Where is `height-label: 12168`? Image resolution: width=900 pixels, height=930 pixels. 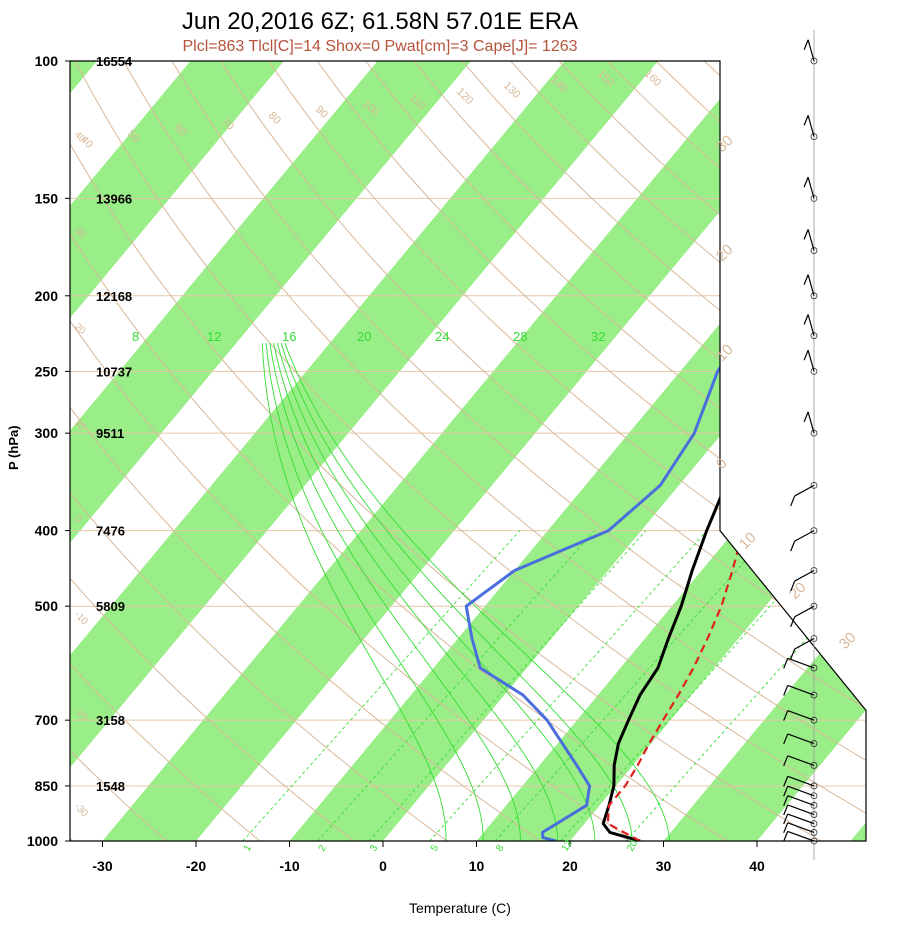
height-label: 12168 is located at coordinates (114, 296).